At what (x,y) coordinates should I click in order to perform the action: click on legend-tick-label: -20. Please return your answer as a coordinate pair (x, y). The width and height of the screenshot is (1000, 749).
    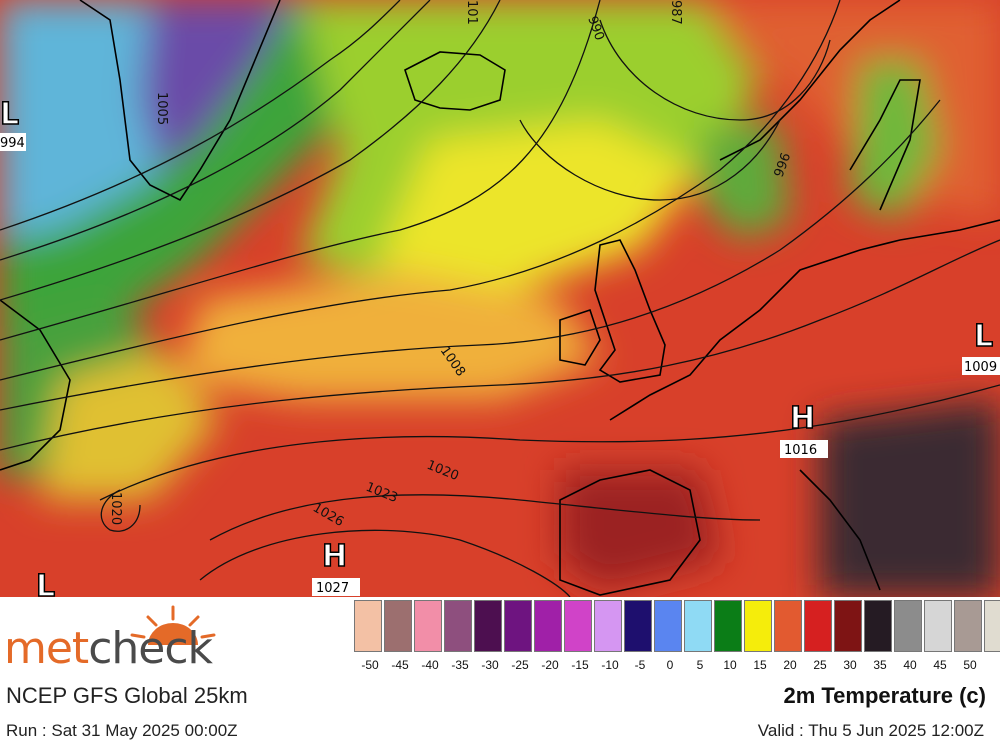
    Looking at the image, I should click on (550, 665).